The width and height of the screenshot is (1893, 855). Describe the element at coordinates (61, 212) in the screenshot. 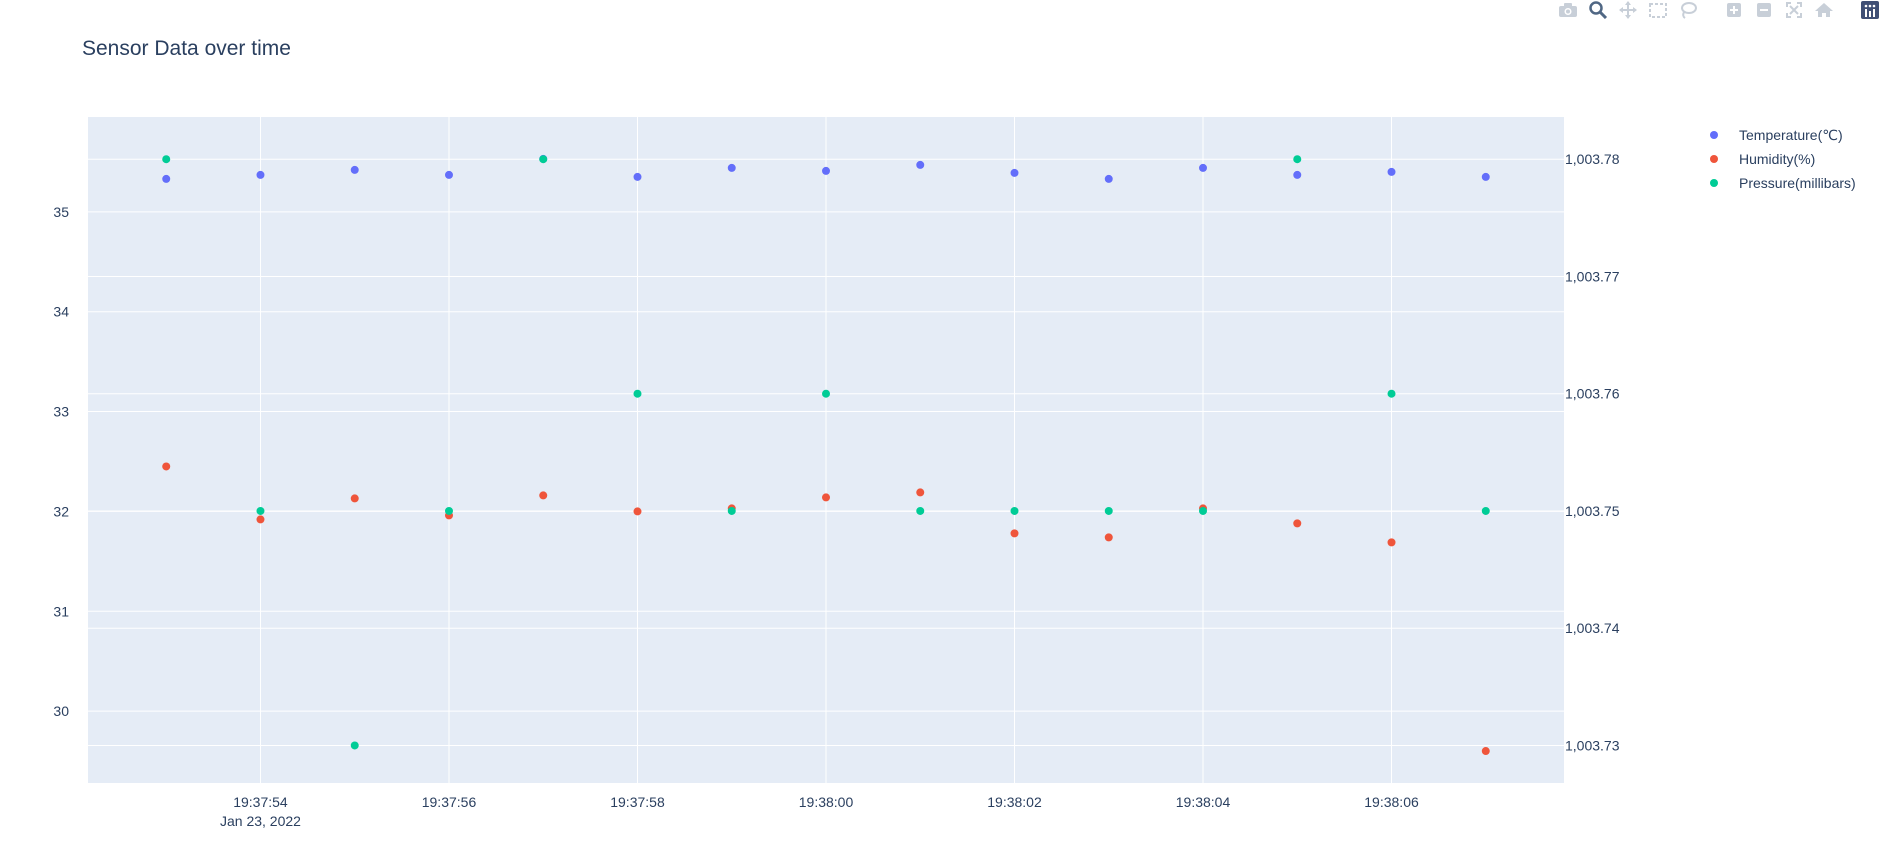

I see `y-left-tick-label: 35` at that location.